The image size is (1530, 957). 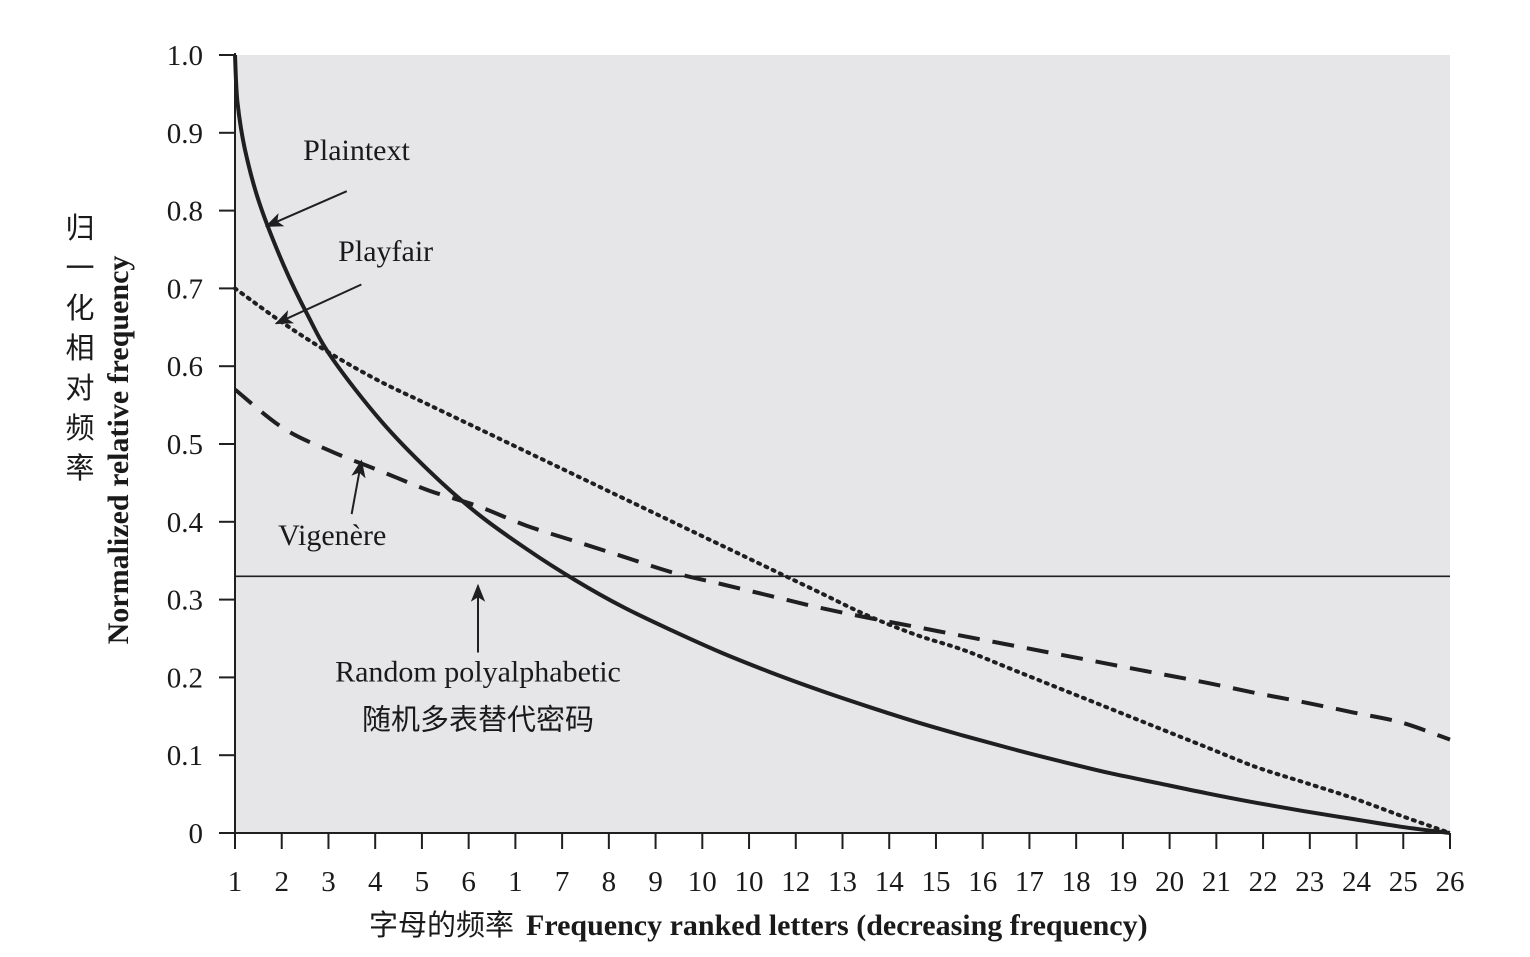 What do you see at coordinates (478, 671) in the screenshot?
I see `annotation-label: Random polyalphabetic` at bounding box center [478, 671].